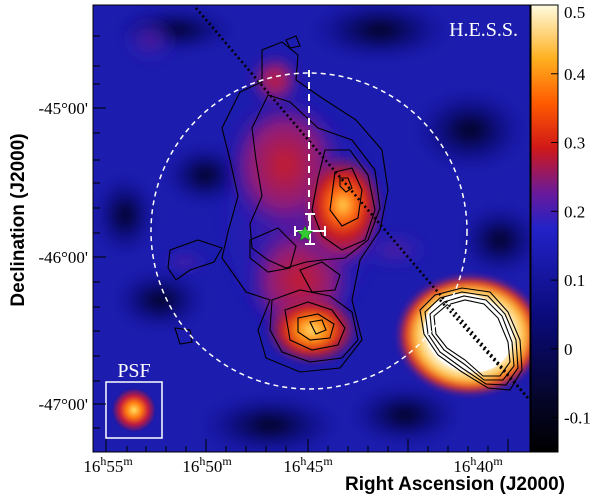 The height and width of the screenshot is (502, 600). I want to click on y-tick-label-2: -46°00', so click(63, 257).